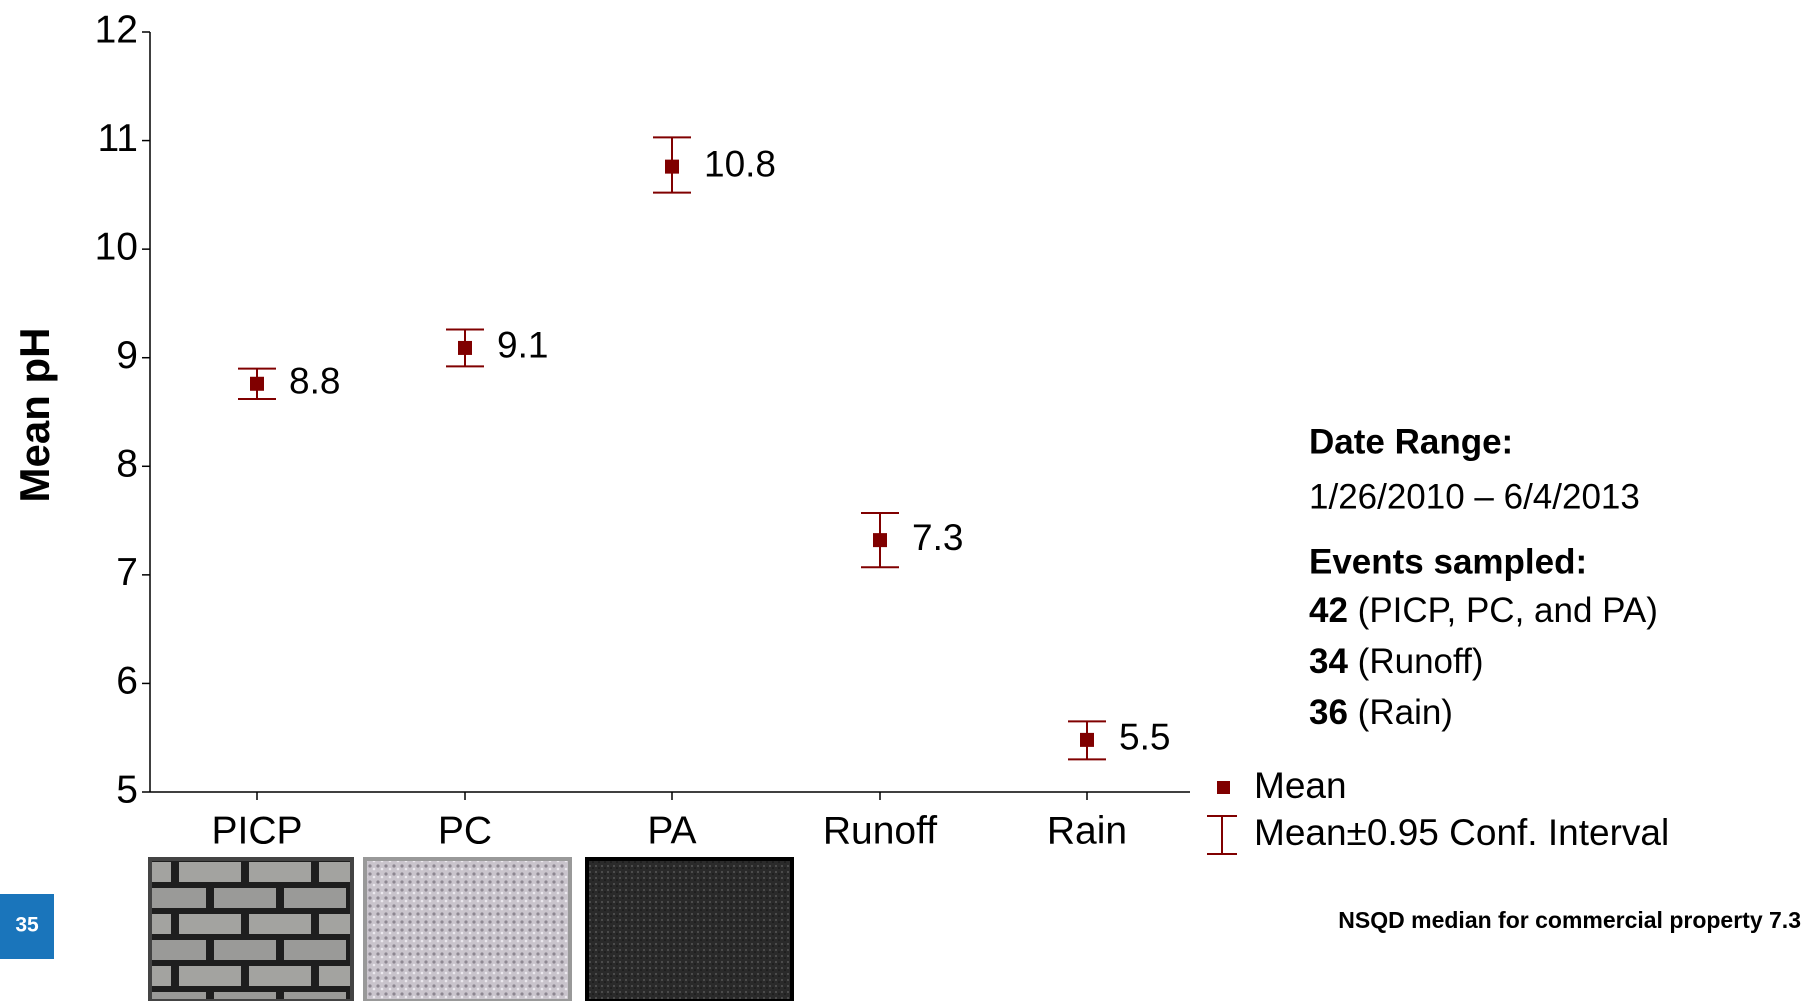 Image resolution: width=1806 pixels, height=1001 pixels. What do you see at coordinates (127, 355) in the screenshot?
I see `y-tick-label: 9` at bounding box center [127, 355].